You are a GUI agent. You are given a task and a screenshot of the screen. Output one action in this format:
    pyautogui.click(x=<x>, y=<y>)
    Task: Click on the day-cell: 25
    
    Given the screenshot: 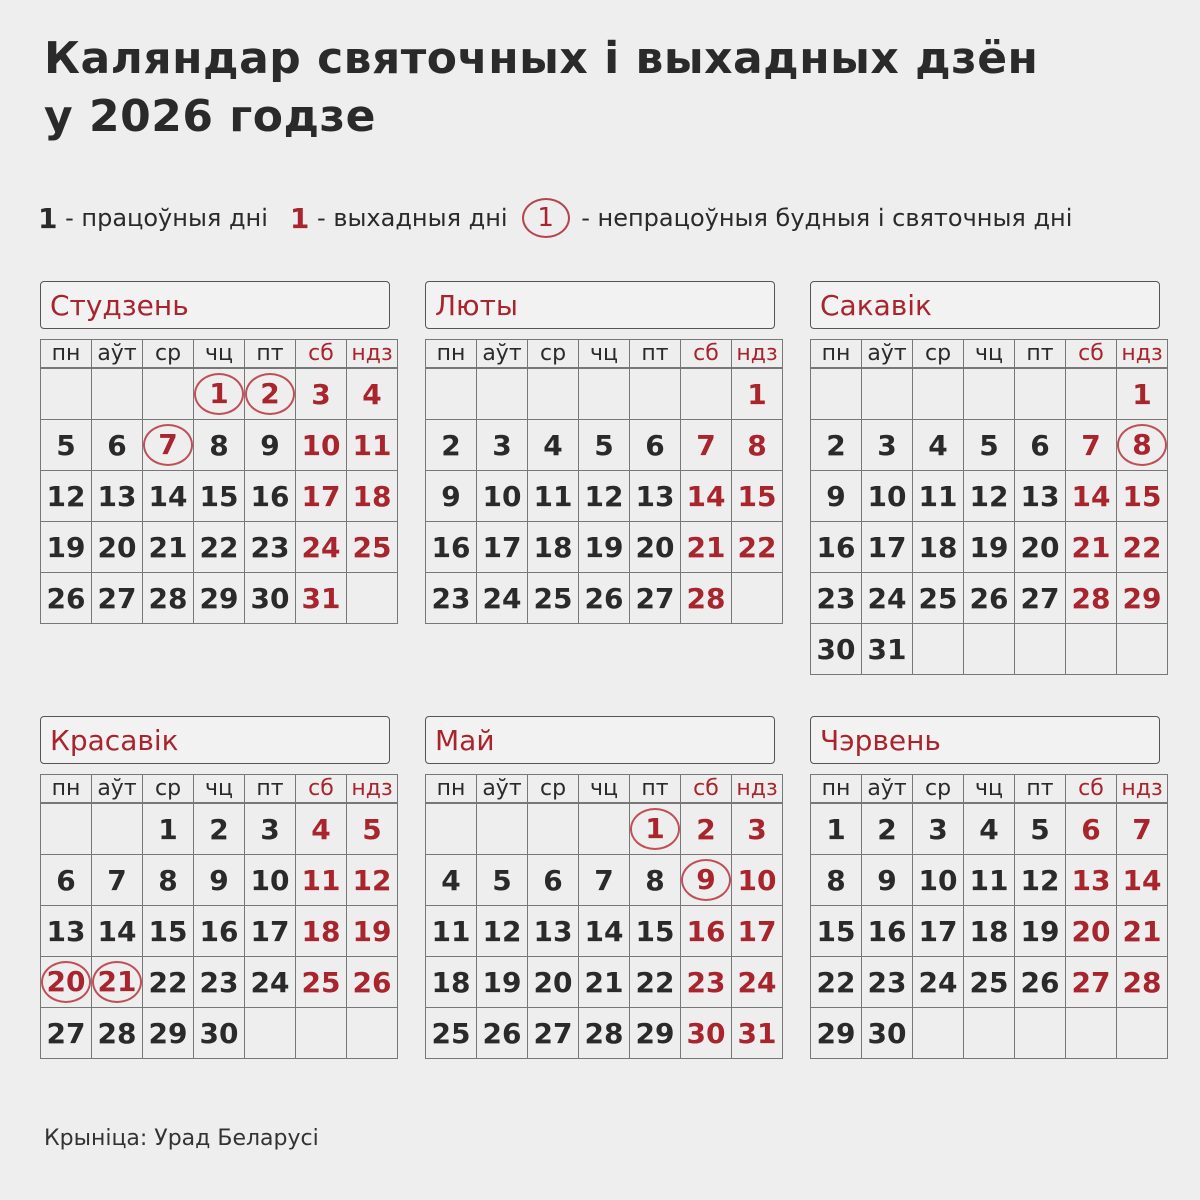 What is the action you would take?
    pyautogui.click(x=451, y=1033)
    